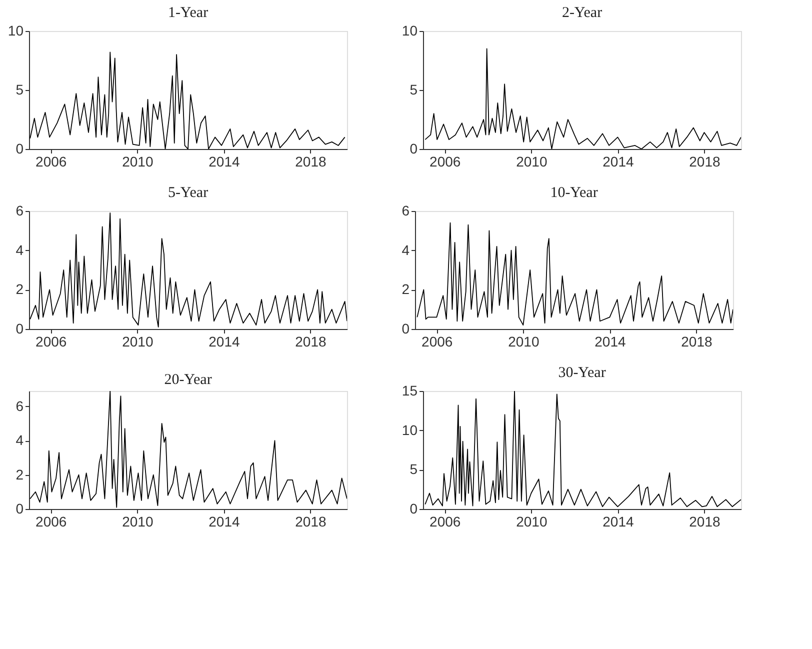 This screenshot has height=649, width=812. Describe the element at coordinates (574, 193) in the screenshot. I see `chart-title: 10-Year` at that location.